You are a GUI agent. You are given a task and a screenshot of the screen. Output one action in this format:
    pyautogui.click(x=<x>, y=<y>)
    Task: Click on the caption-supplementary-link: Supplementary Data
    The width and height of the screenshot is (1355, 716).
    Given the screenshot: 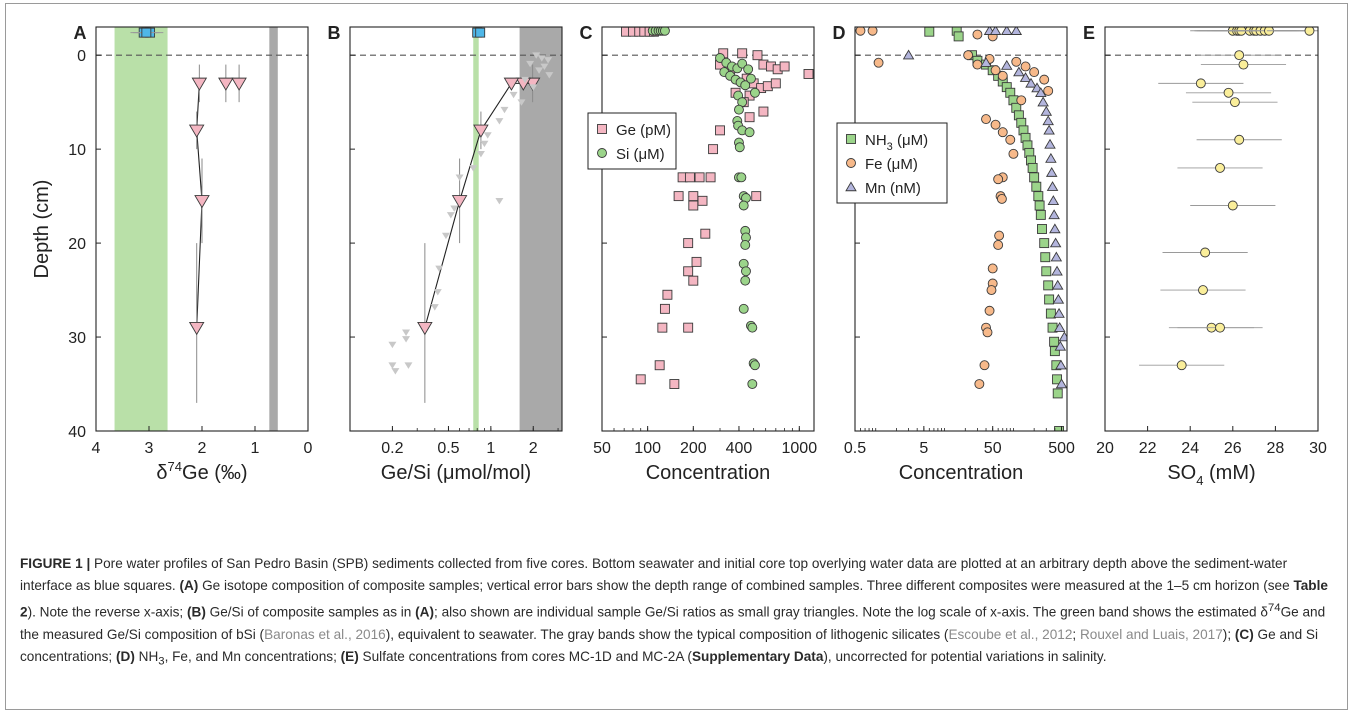 What is the action you would take?
    pyautogui.click(x=757, y=656)
    